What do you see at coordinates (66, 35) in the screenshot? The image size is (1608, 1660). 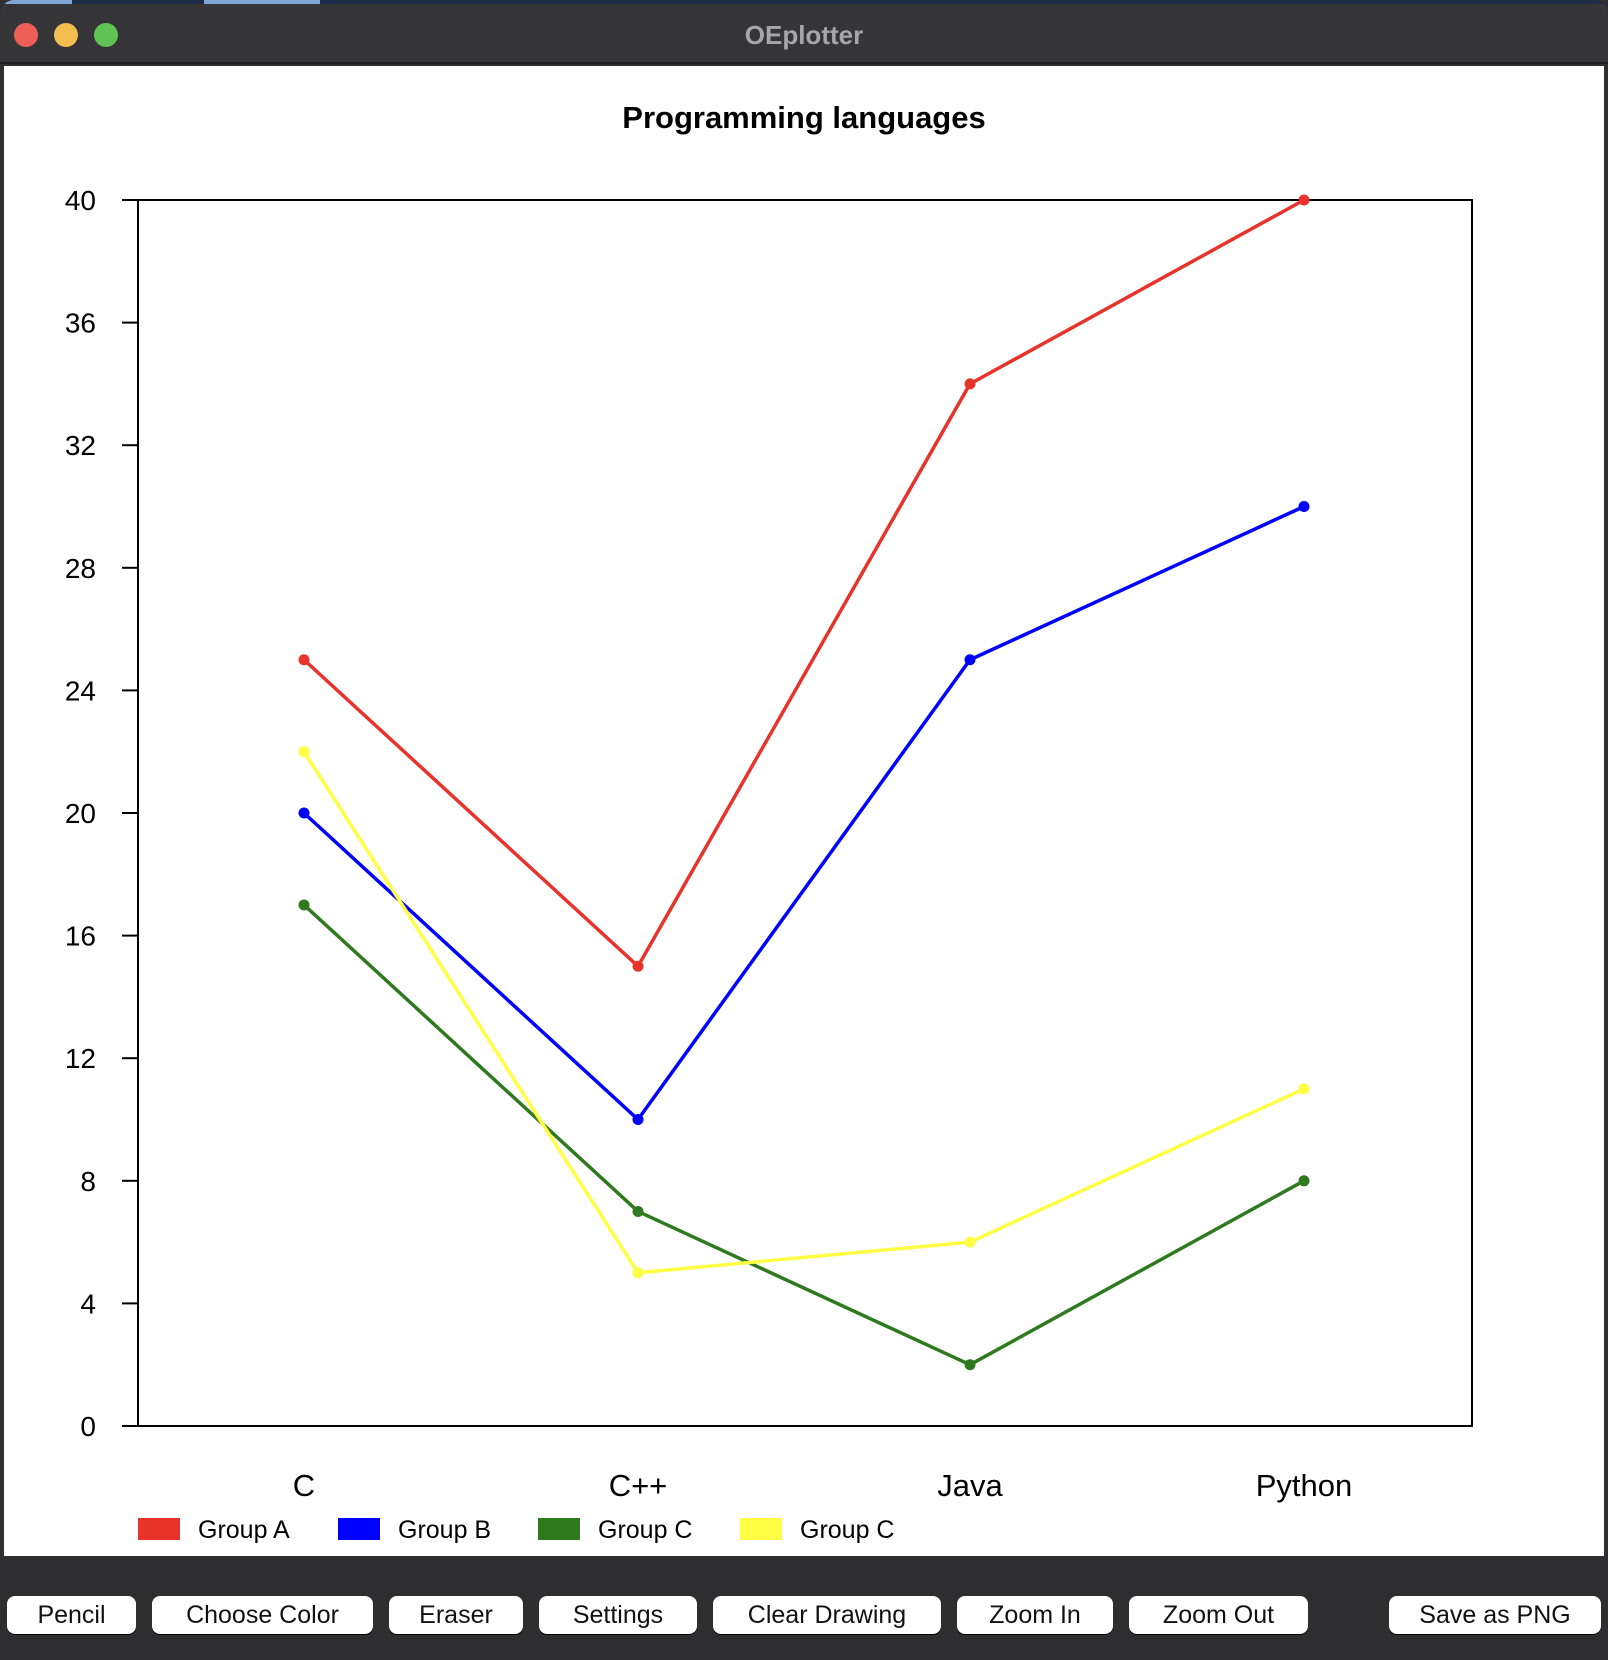 I see `minimize-window-button` at bounding box center [66, 35].